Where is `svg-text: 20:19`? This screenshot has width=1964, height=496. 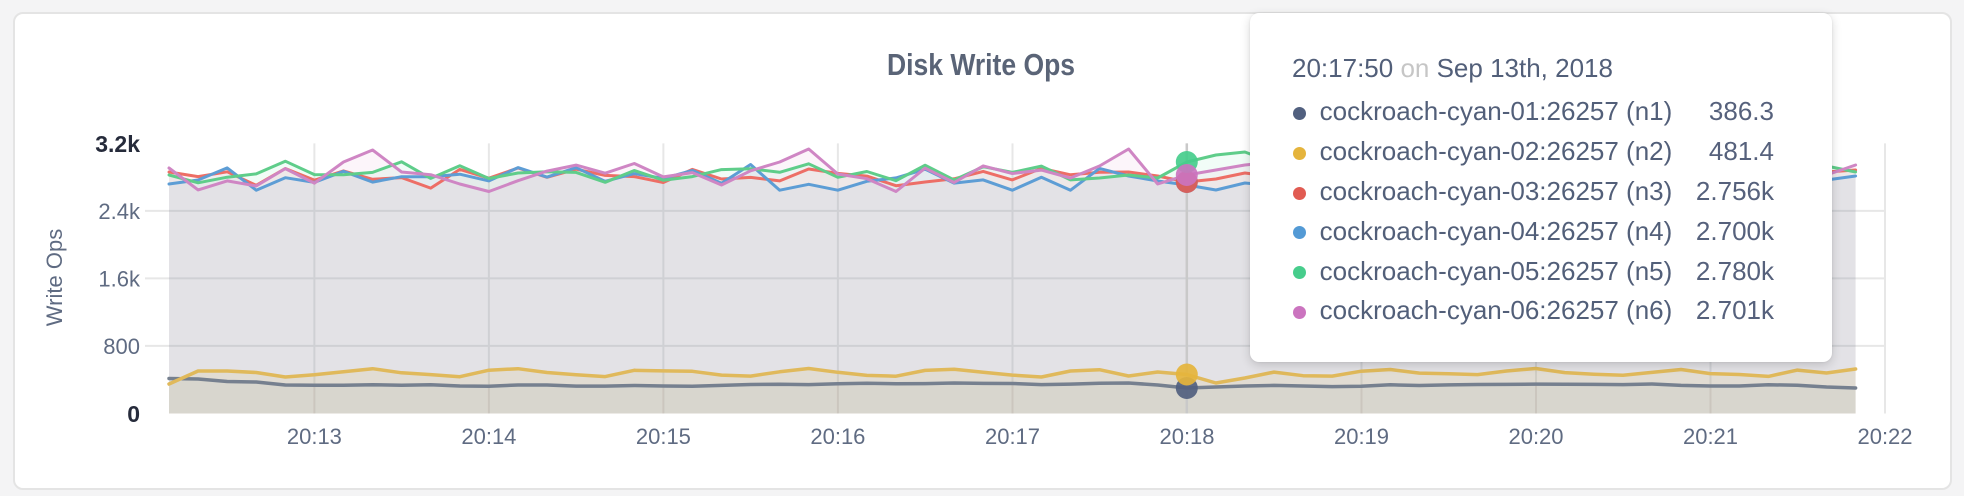
svg-text: 20:19 is located at coordinates (1361, 436).